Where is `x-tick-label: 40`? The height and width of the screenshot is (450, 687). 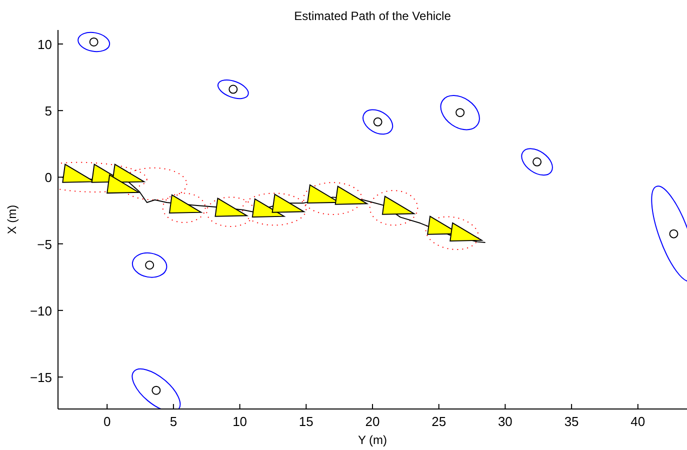 x-tick-label: 40 is located at coordinates (638, 421).